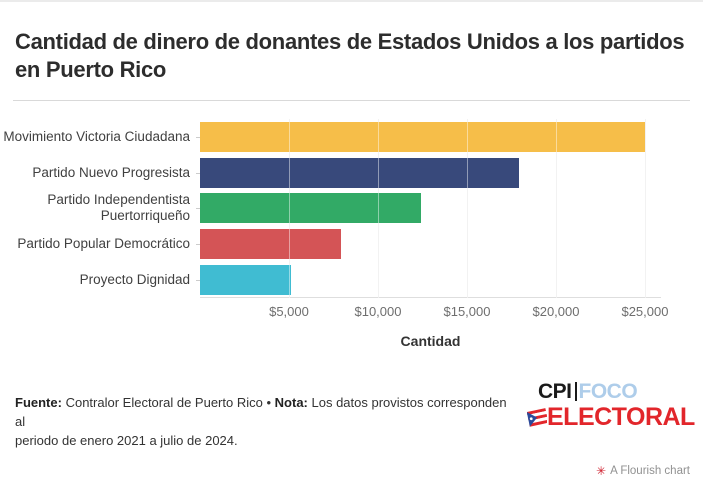 This screenshot has width=703, height=491. I want to click on chart-row: Partido Popular Democrático, so click(351, 244).